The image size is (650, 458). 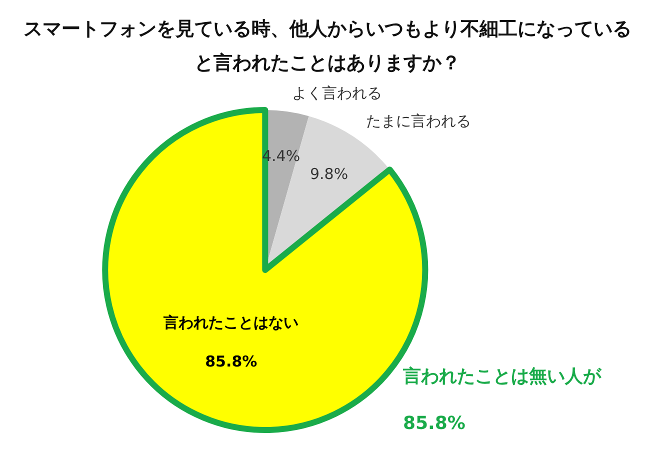 I want to click on text: 言われたことは無い人が 85.8%, so click(x=502, y=400).